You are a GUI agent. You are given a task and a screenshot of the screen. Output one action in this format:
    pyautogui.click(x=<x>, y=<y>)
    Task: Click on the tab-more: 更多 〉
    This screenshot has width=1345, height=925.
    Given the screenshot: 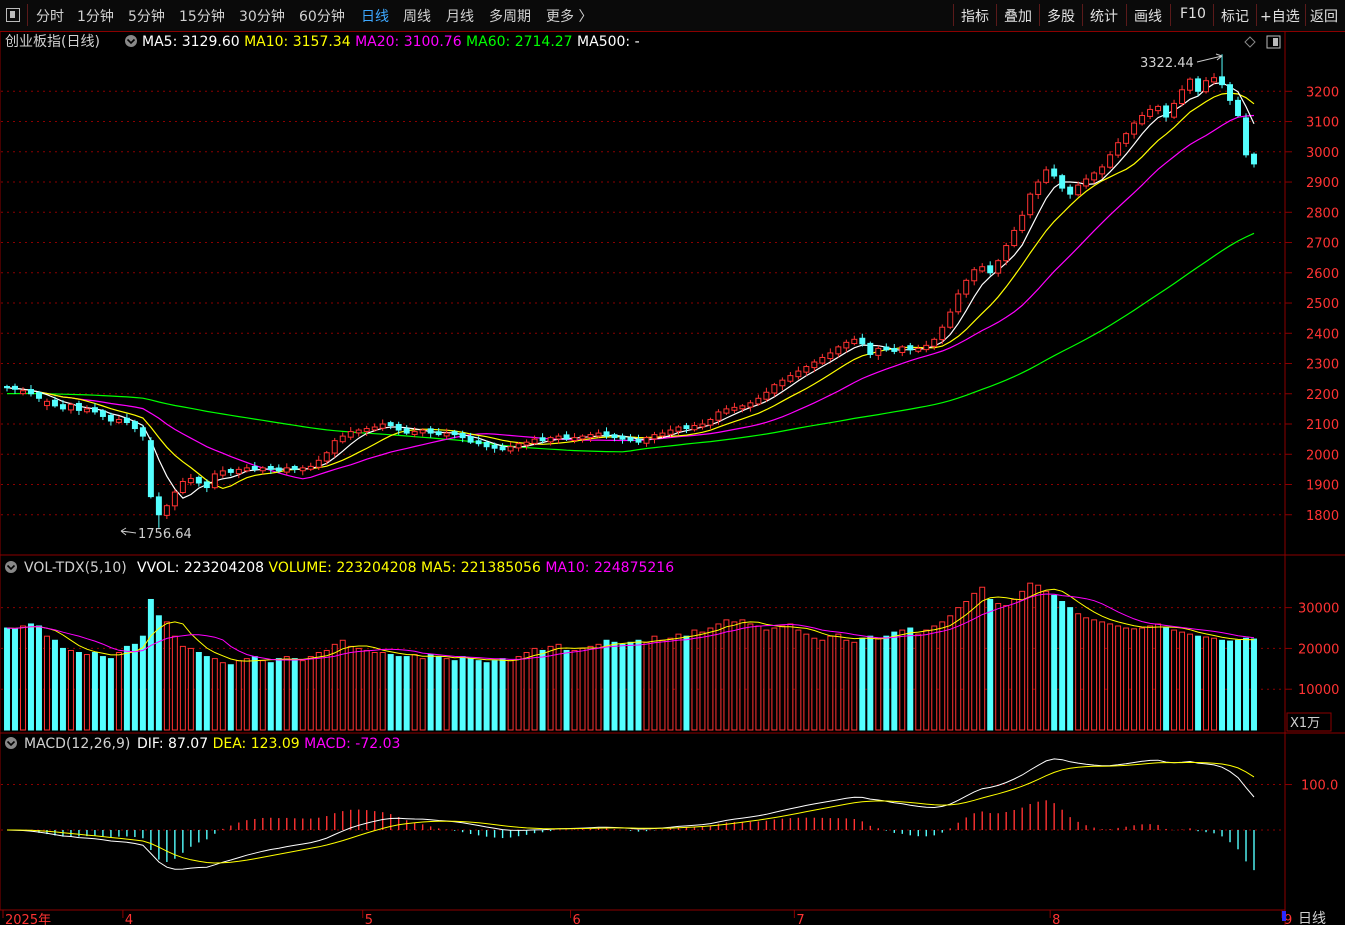 What is the action you would take?
    pyautogui.click(x=569, y=17)
    